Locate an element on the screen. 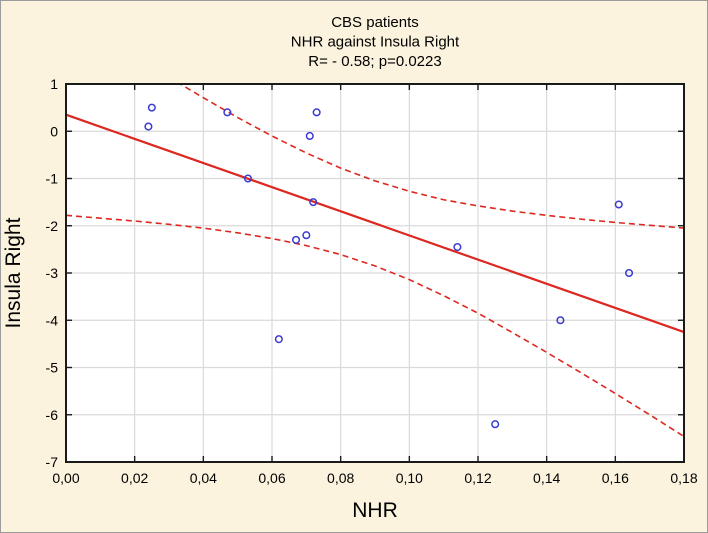 The width and height of the screenshot is (708, 533). x-tick-label: 0,00 is located at coordinates (65, 478).